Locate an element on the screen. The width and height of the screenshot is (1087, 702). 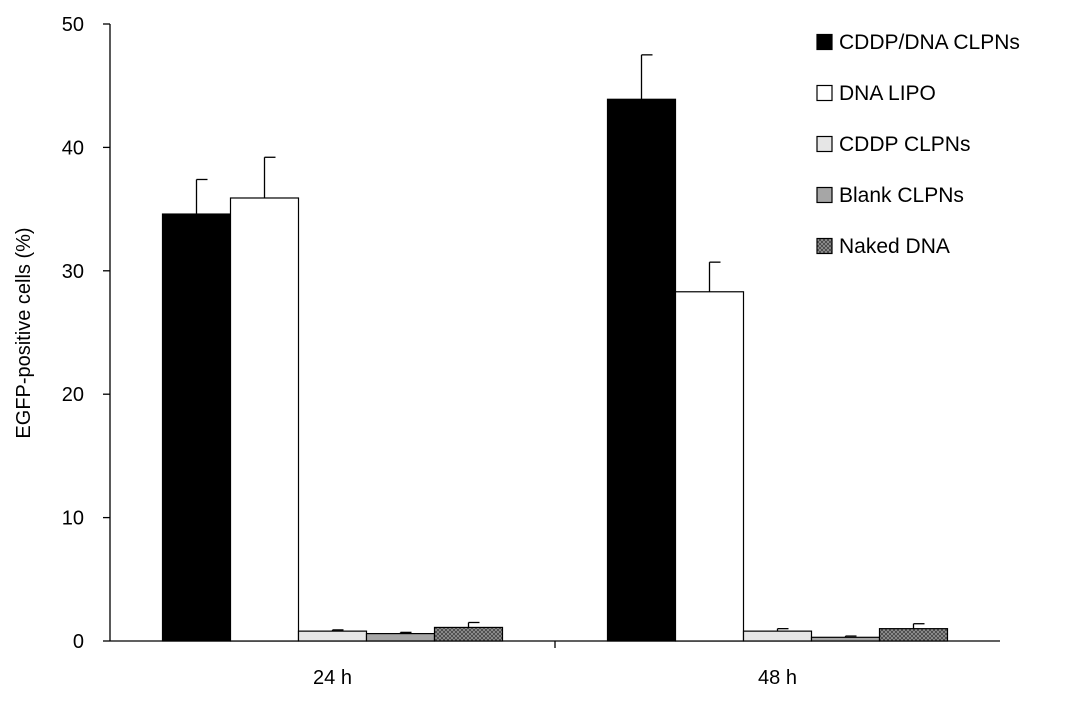
y-tick-label: 40 is located at coordinates (73, 148).